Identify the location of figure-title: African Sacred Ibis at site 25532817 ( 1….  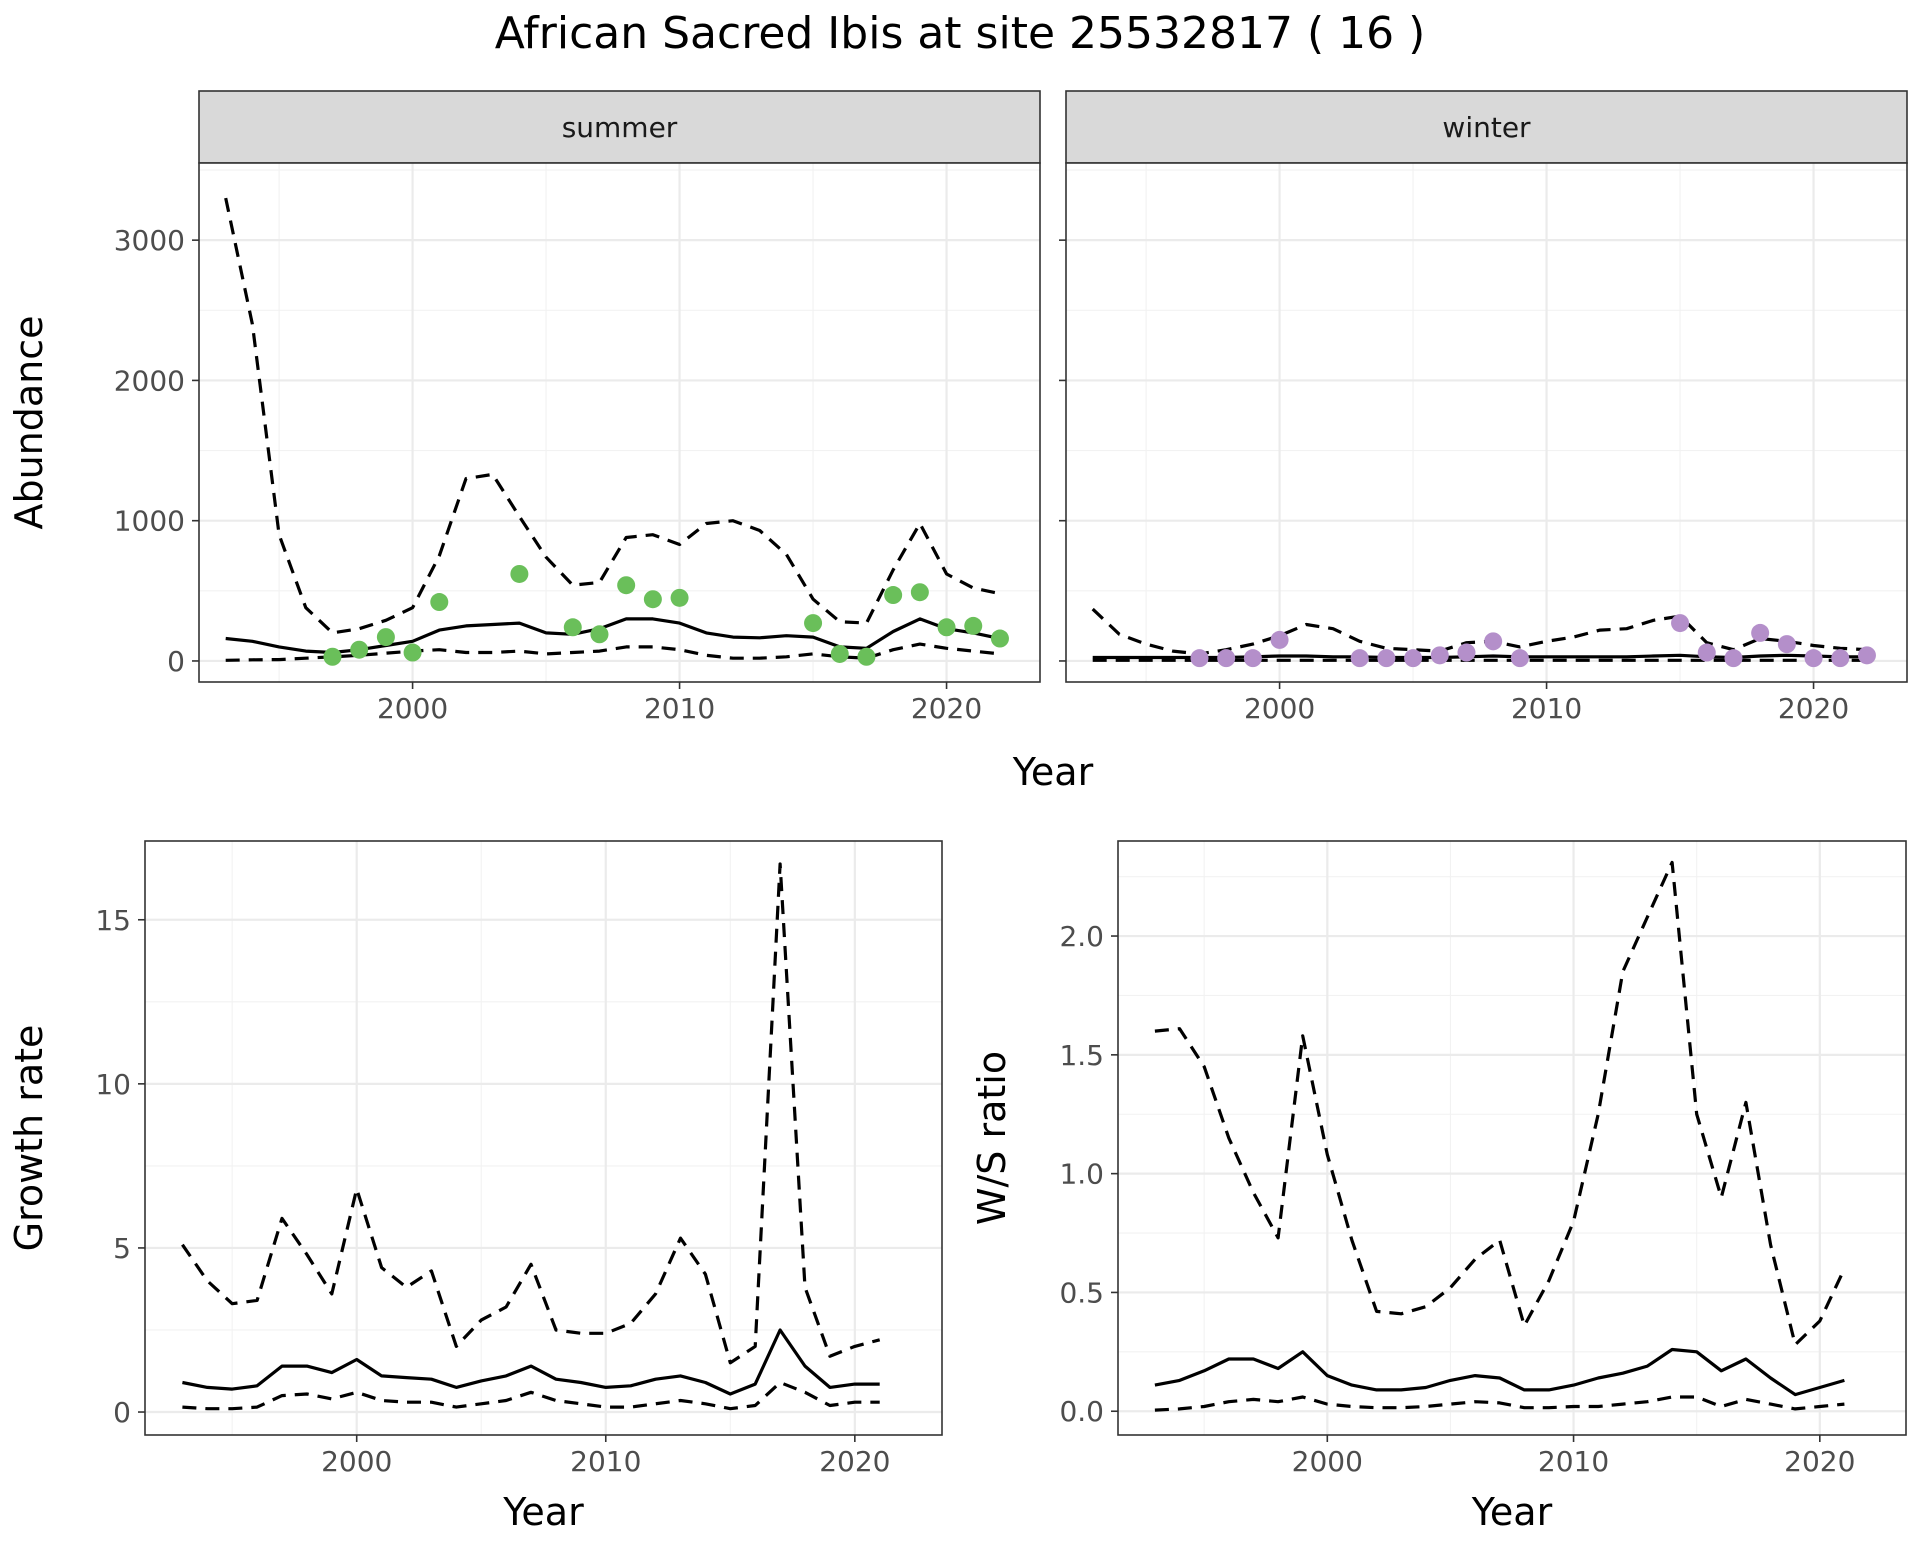
(960, 33).